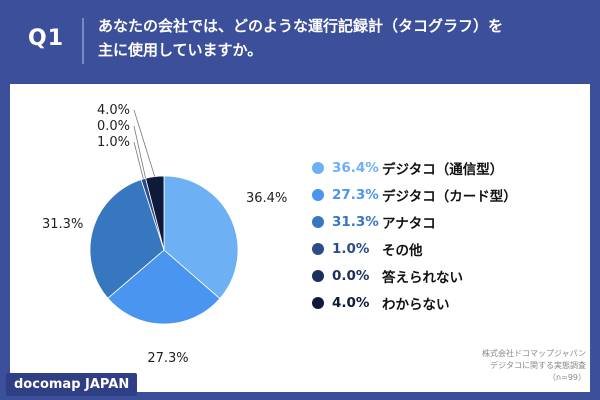 The height and width of the screenshot is (400, 600). I want to click on question-number: Q1, so click(46, 38).